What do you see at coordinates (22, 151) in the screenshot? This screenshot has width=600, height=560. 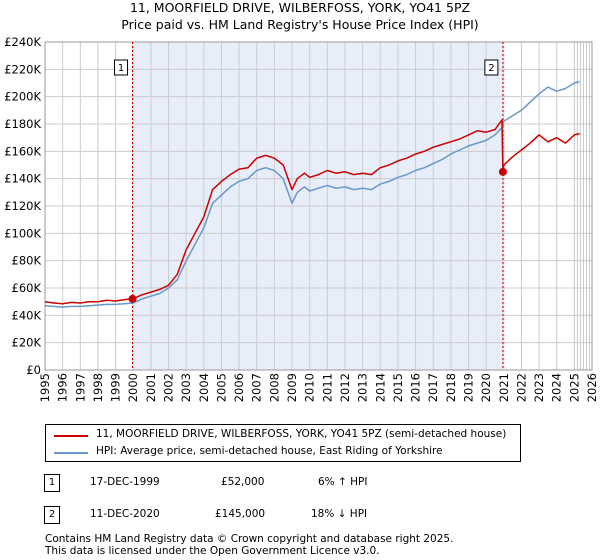 I see `y-tick-label: £160K` at bounding box center [22, 151].